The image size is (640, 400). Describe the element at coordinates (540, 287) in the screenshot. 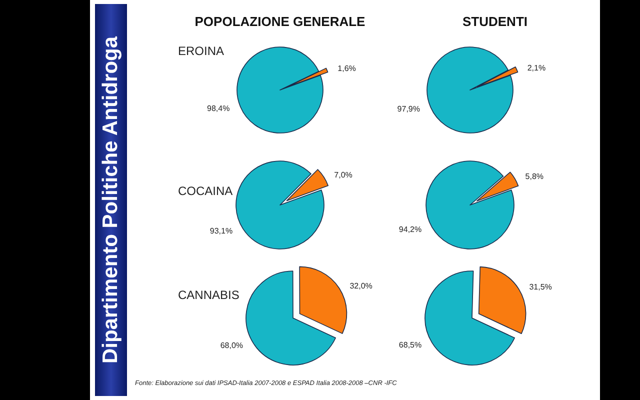

I see `data-label: 31,5%` at that location.